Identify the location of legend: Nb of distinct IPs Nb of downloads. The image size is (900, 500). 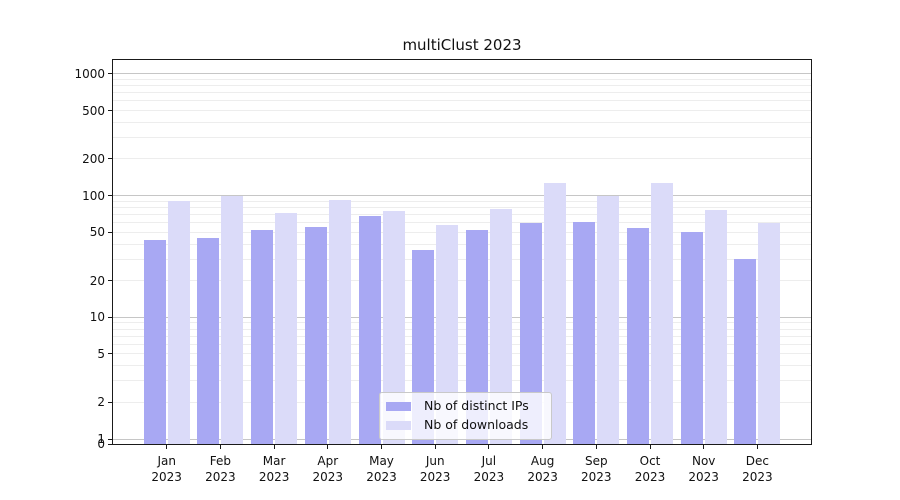
(465, 416).